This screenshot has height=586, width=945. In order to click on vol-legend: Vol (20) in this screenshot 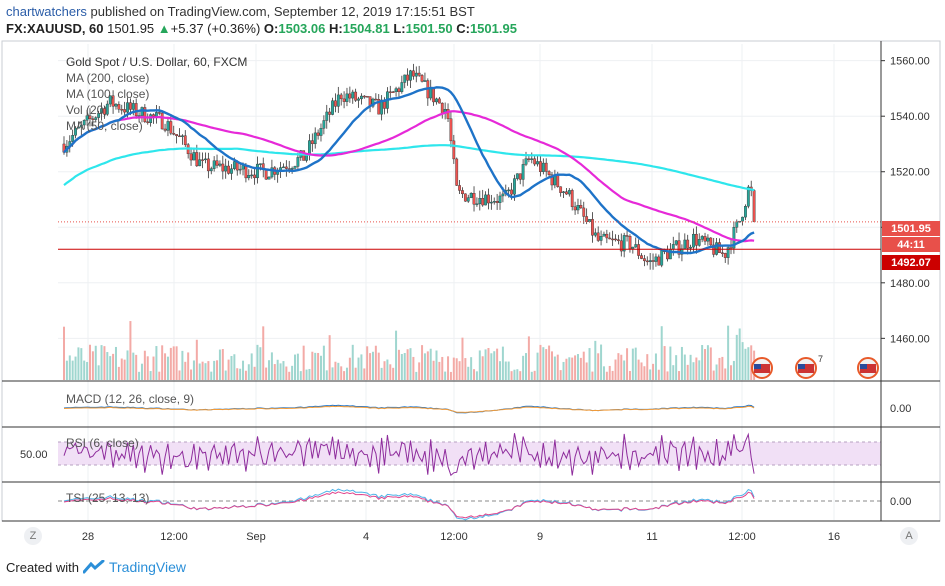, I will do `click(86, 110)`.